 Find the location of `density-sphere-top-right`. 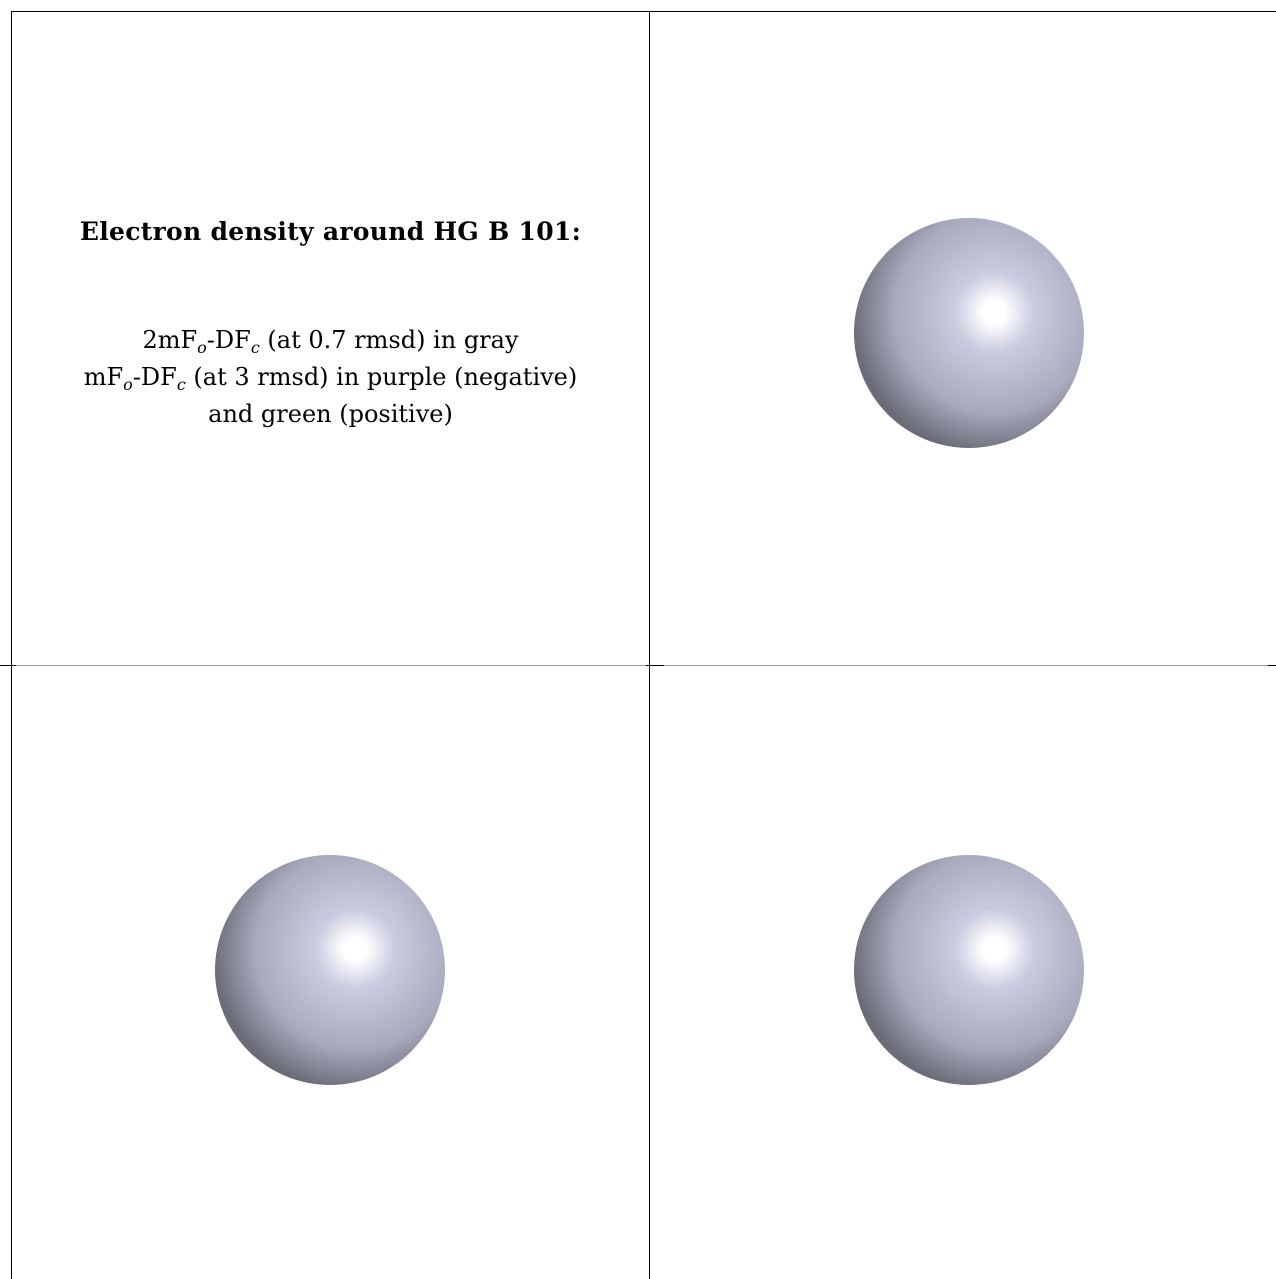

density-sphere-top-right is located at coordinates (969, 333).